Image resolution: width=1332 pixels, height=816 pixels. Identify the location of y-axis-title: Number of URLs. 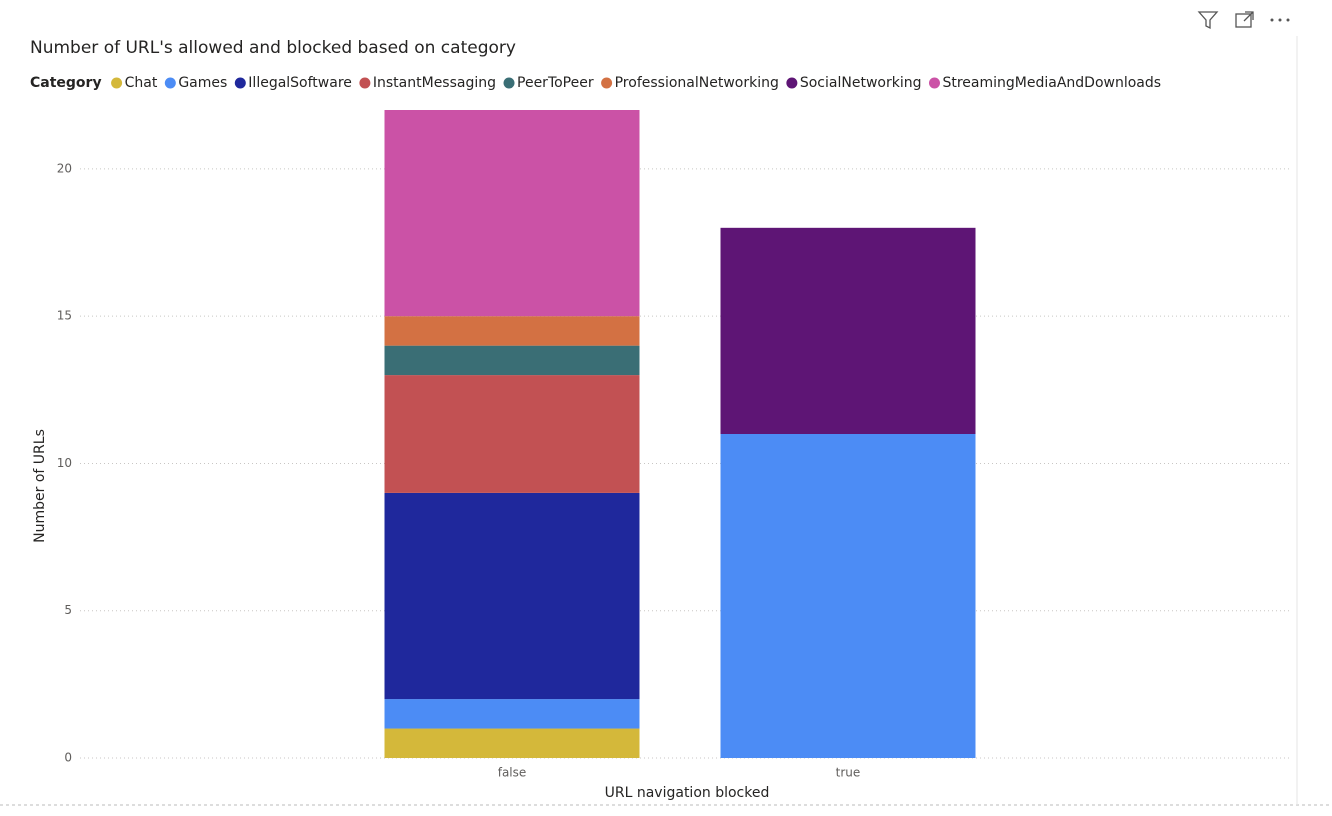
(40, 486).